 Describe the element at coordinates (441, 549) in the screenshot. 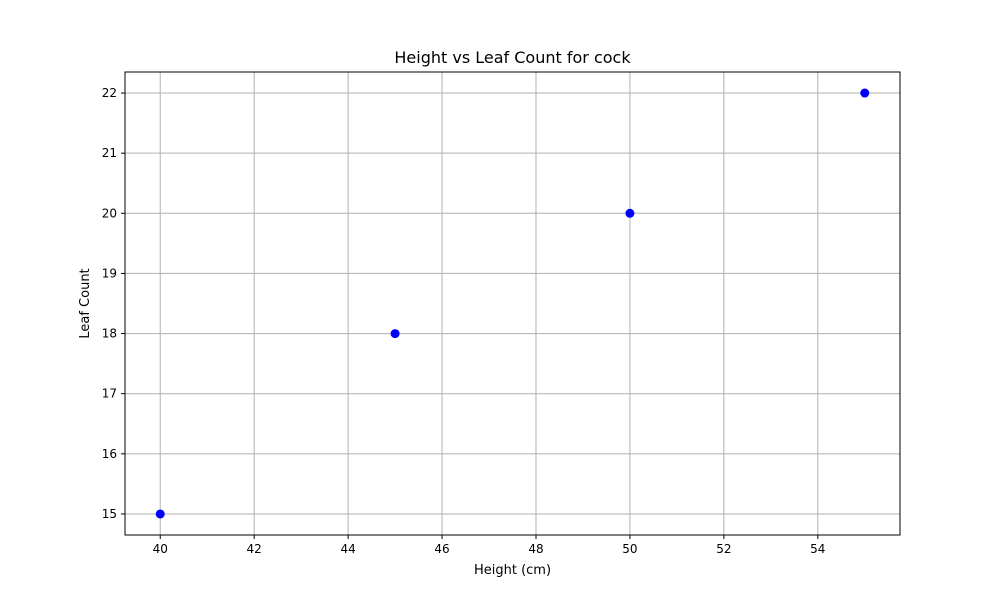

I see `x-tick-label: 46` at that location.